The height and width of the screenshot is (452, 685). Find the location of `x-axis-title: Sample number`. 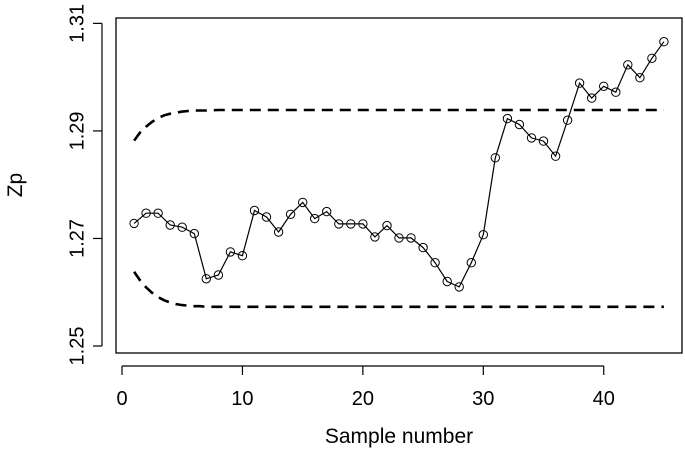

x-axis-title: Sample number is located at coordinates (399, 436).